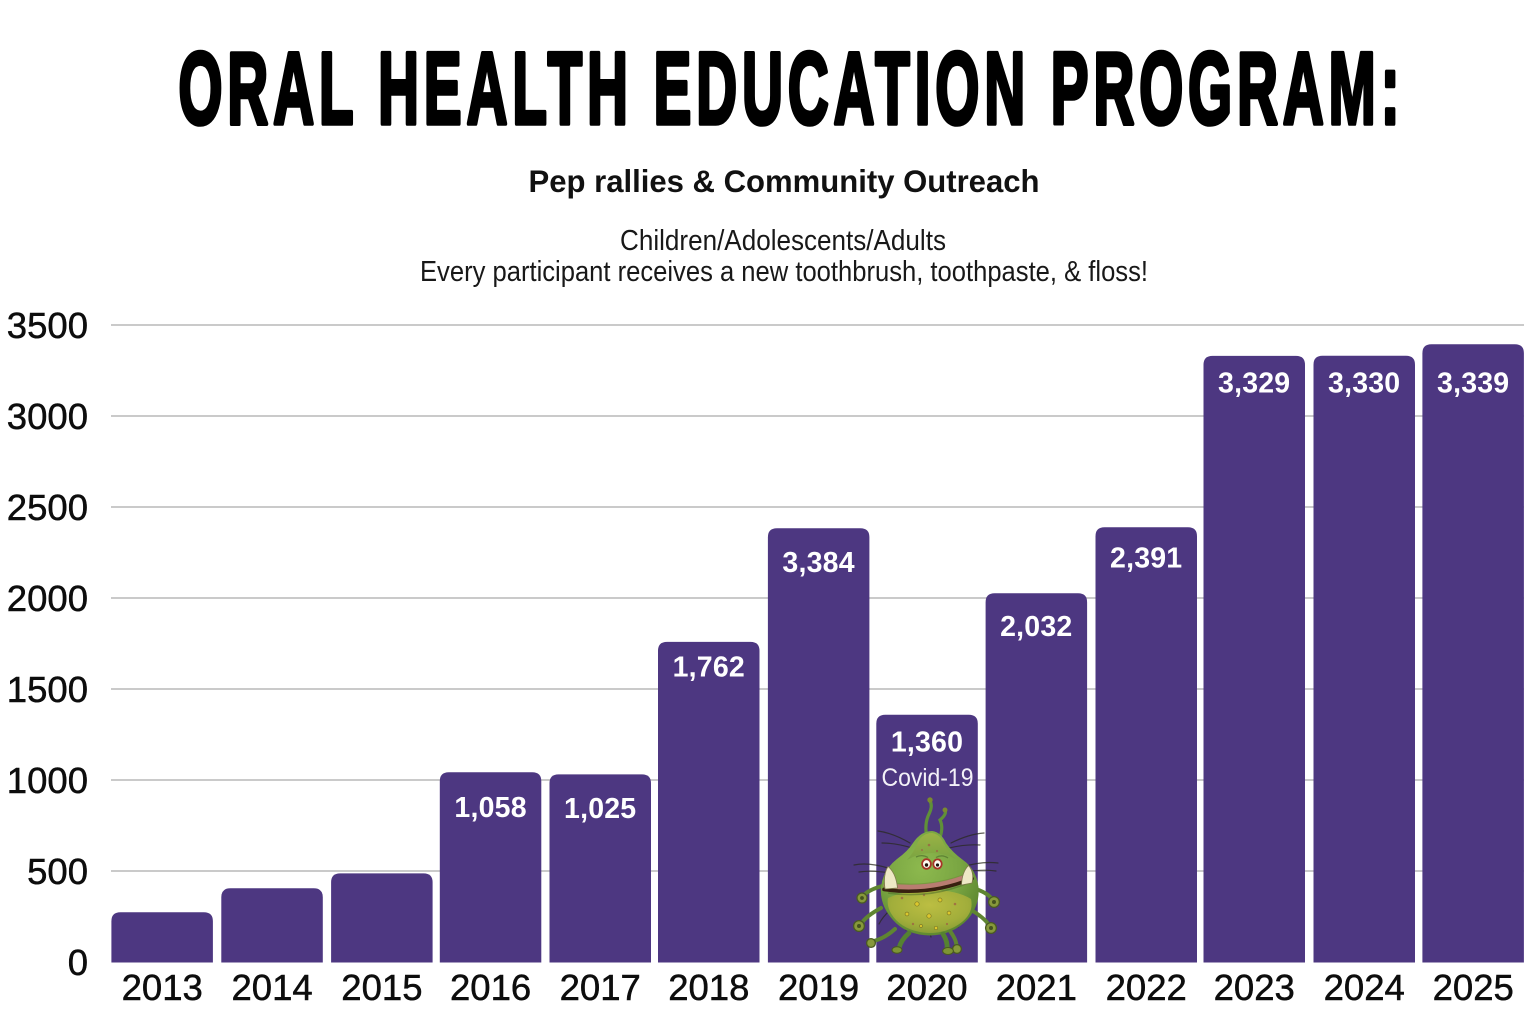 This screenshot has height=1016, width=1536. What do you see at coordinates (1146, 558) in the screenshot?
I see `svg-text: 2,391` at bounding box center [1146, 558].